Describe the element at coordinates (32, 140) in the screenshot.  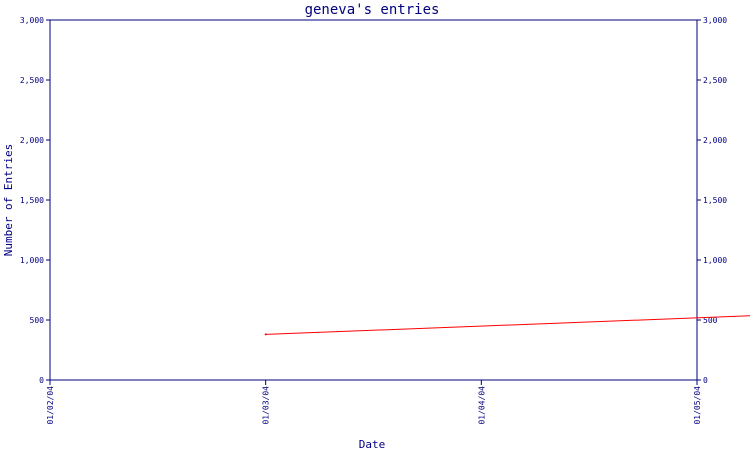
I see `y-tick-label-left: 2,000` at that location.